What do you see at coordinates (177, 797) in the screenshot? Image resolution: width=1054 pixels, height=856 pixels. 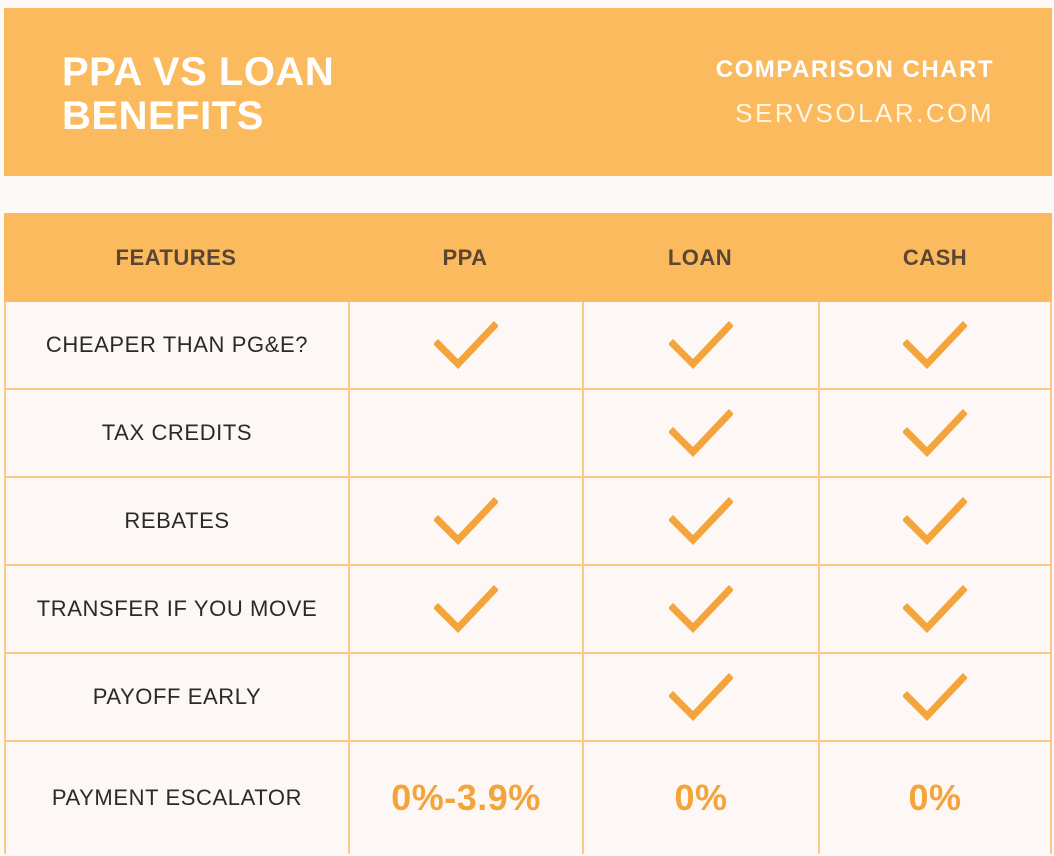 I see `feature-label: PAYMENT ESCALATOR` at bounding box center [177, 797].